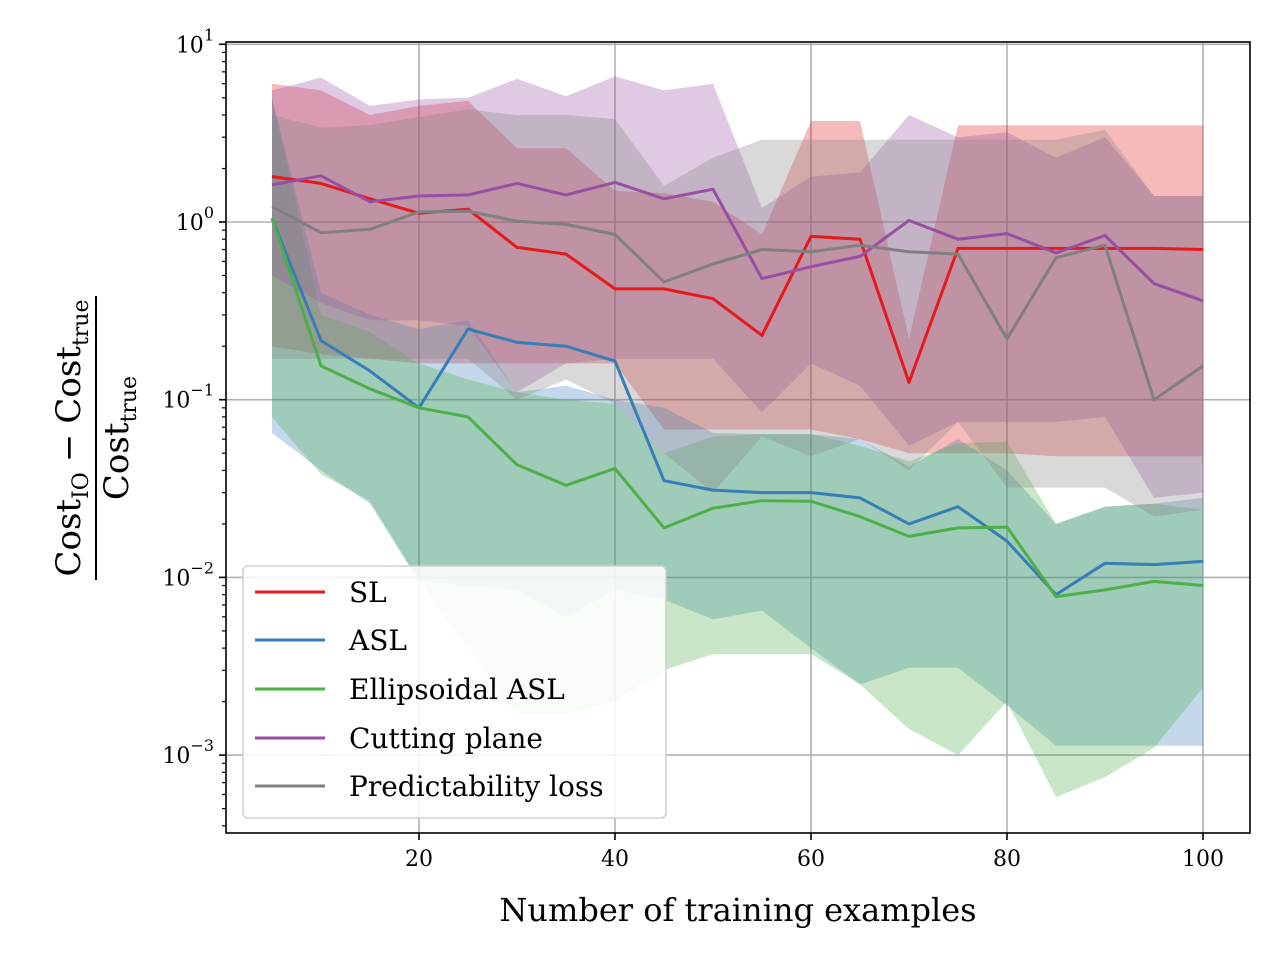 Image resolution: width=1280 pixels, height=960 pixels. Describe the element at coordinates (81, 323) in the screenshot. I see `y-title-num-sub-2: true` at that location.